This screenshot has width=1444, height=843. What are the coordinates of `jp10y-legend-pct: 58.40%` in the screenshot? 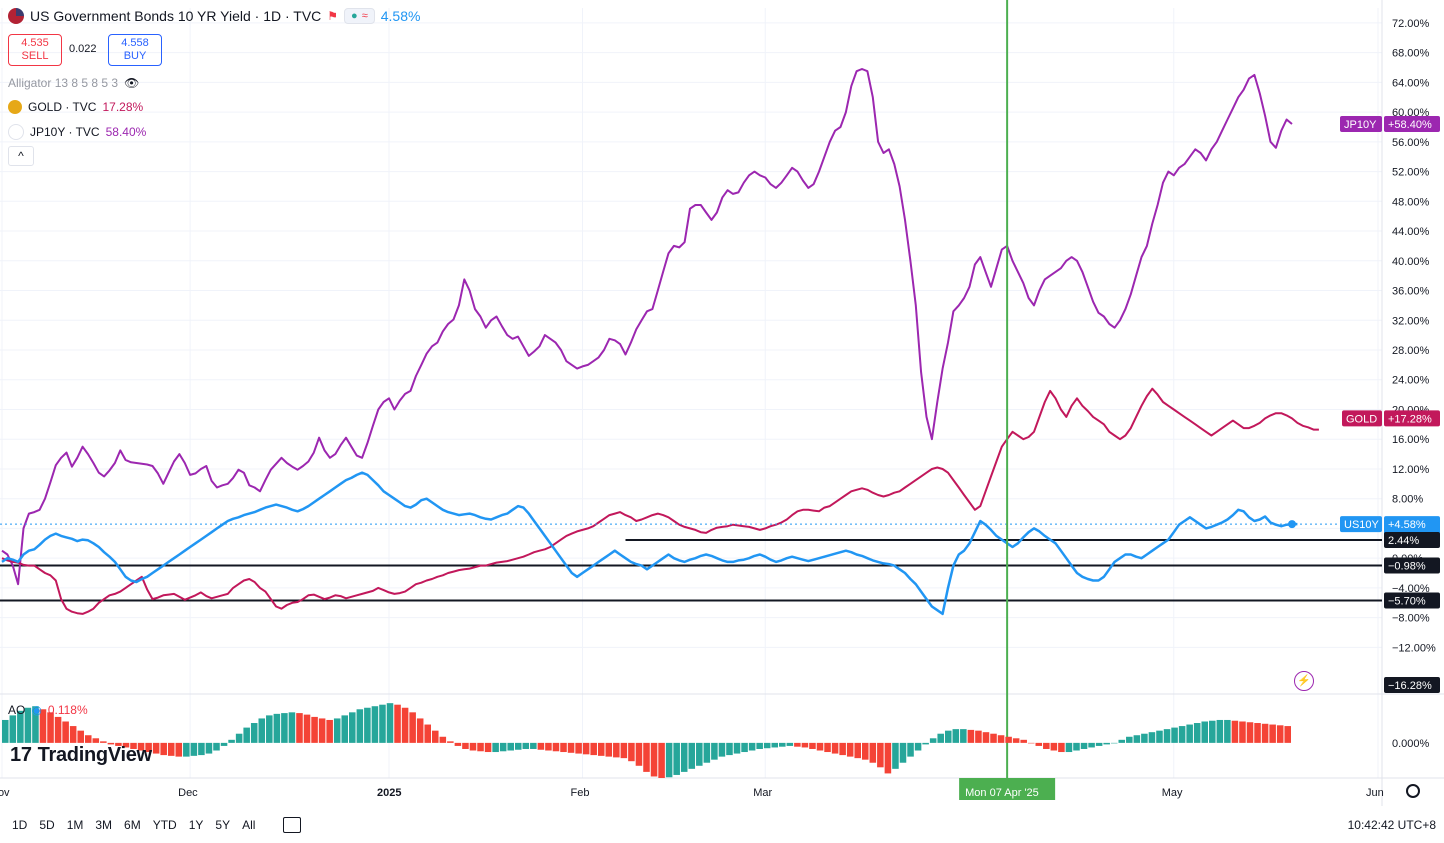 It's located at (126, 132).